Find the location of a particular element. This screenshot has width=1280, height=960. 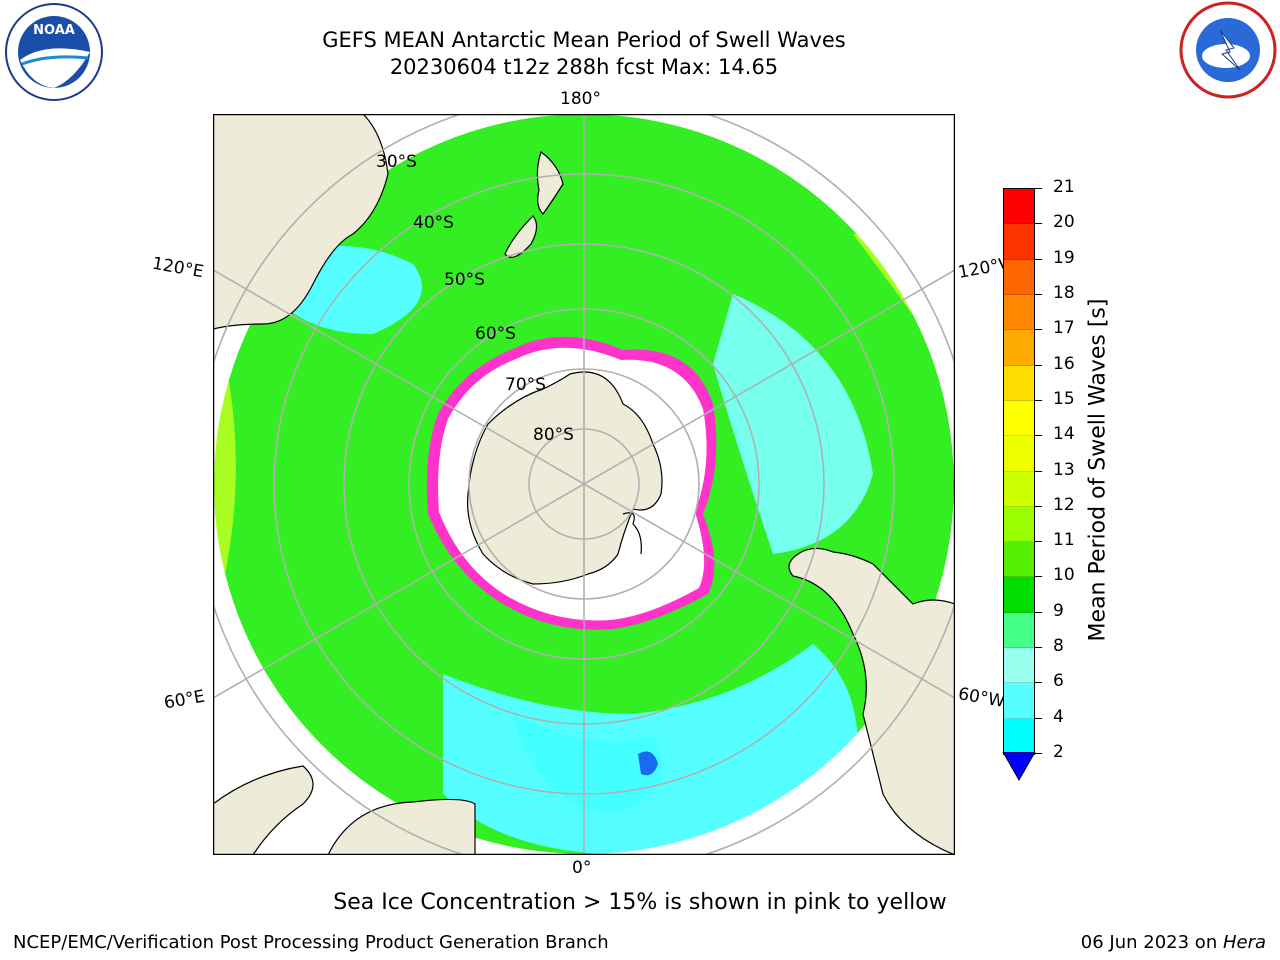

colorbar-tick-label: 13 is located at coordinates (1064, 469).